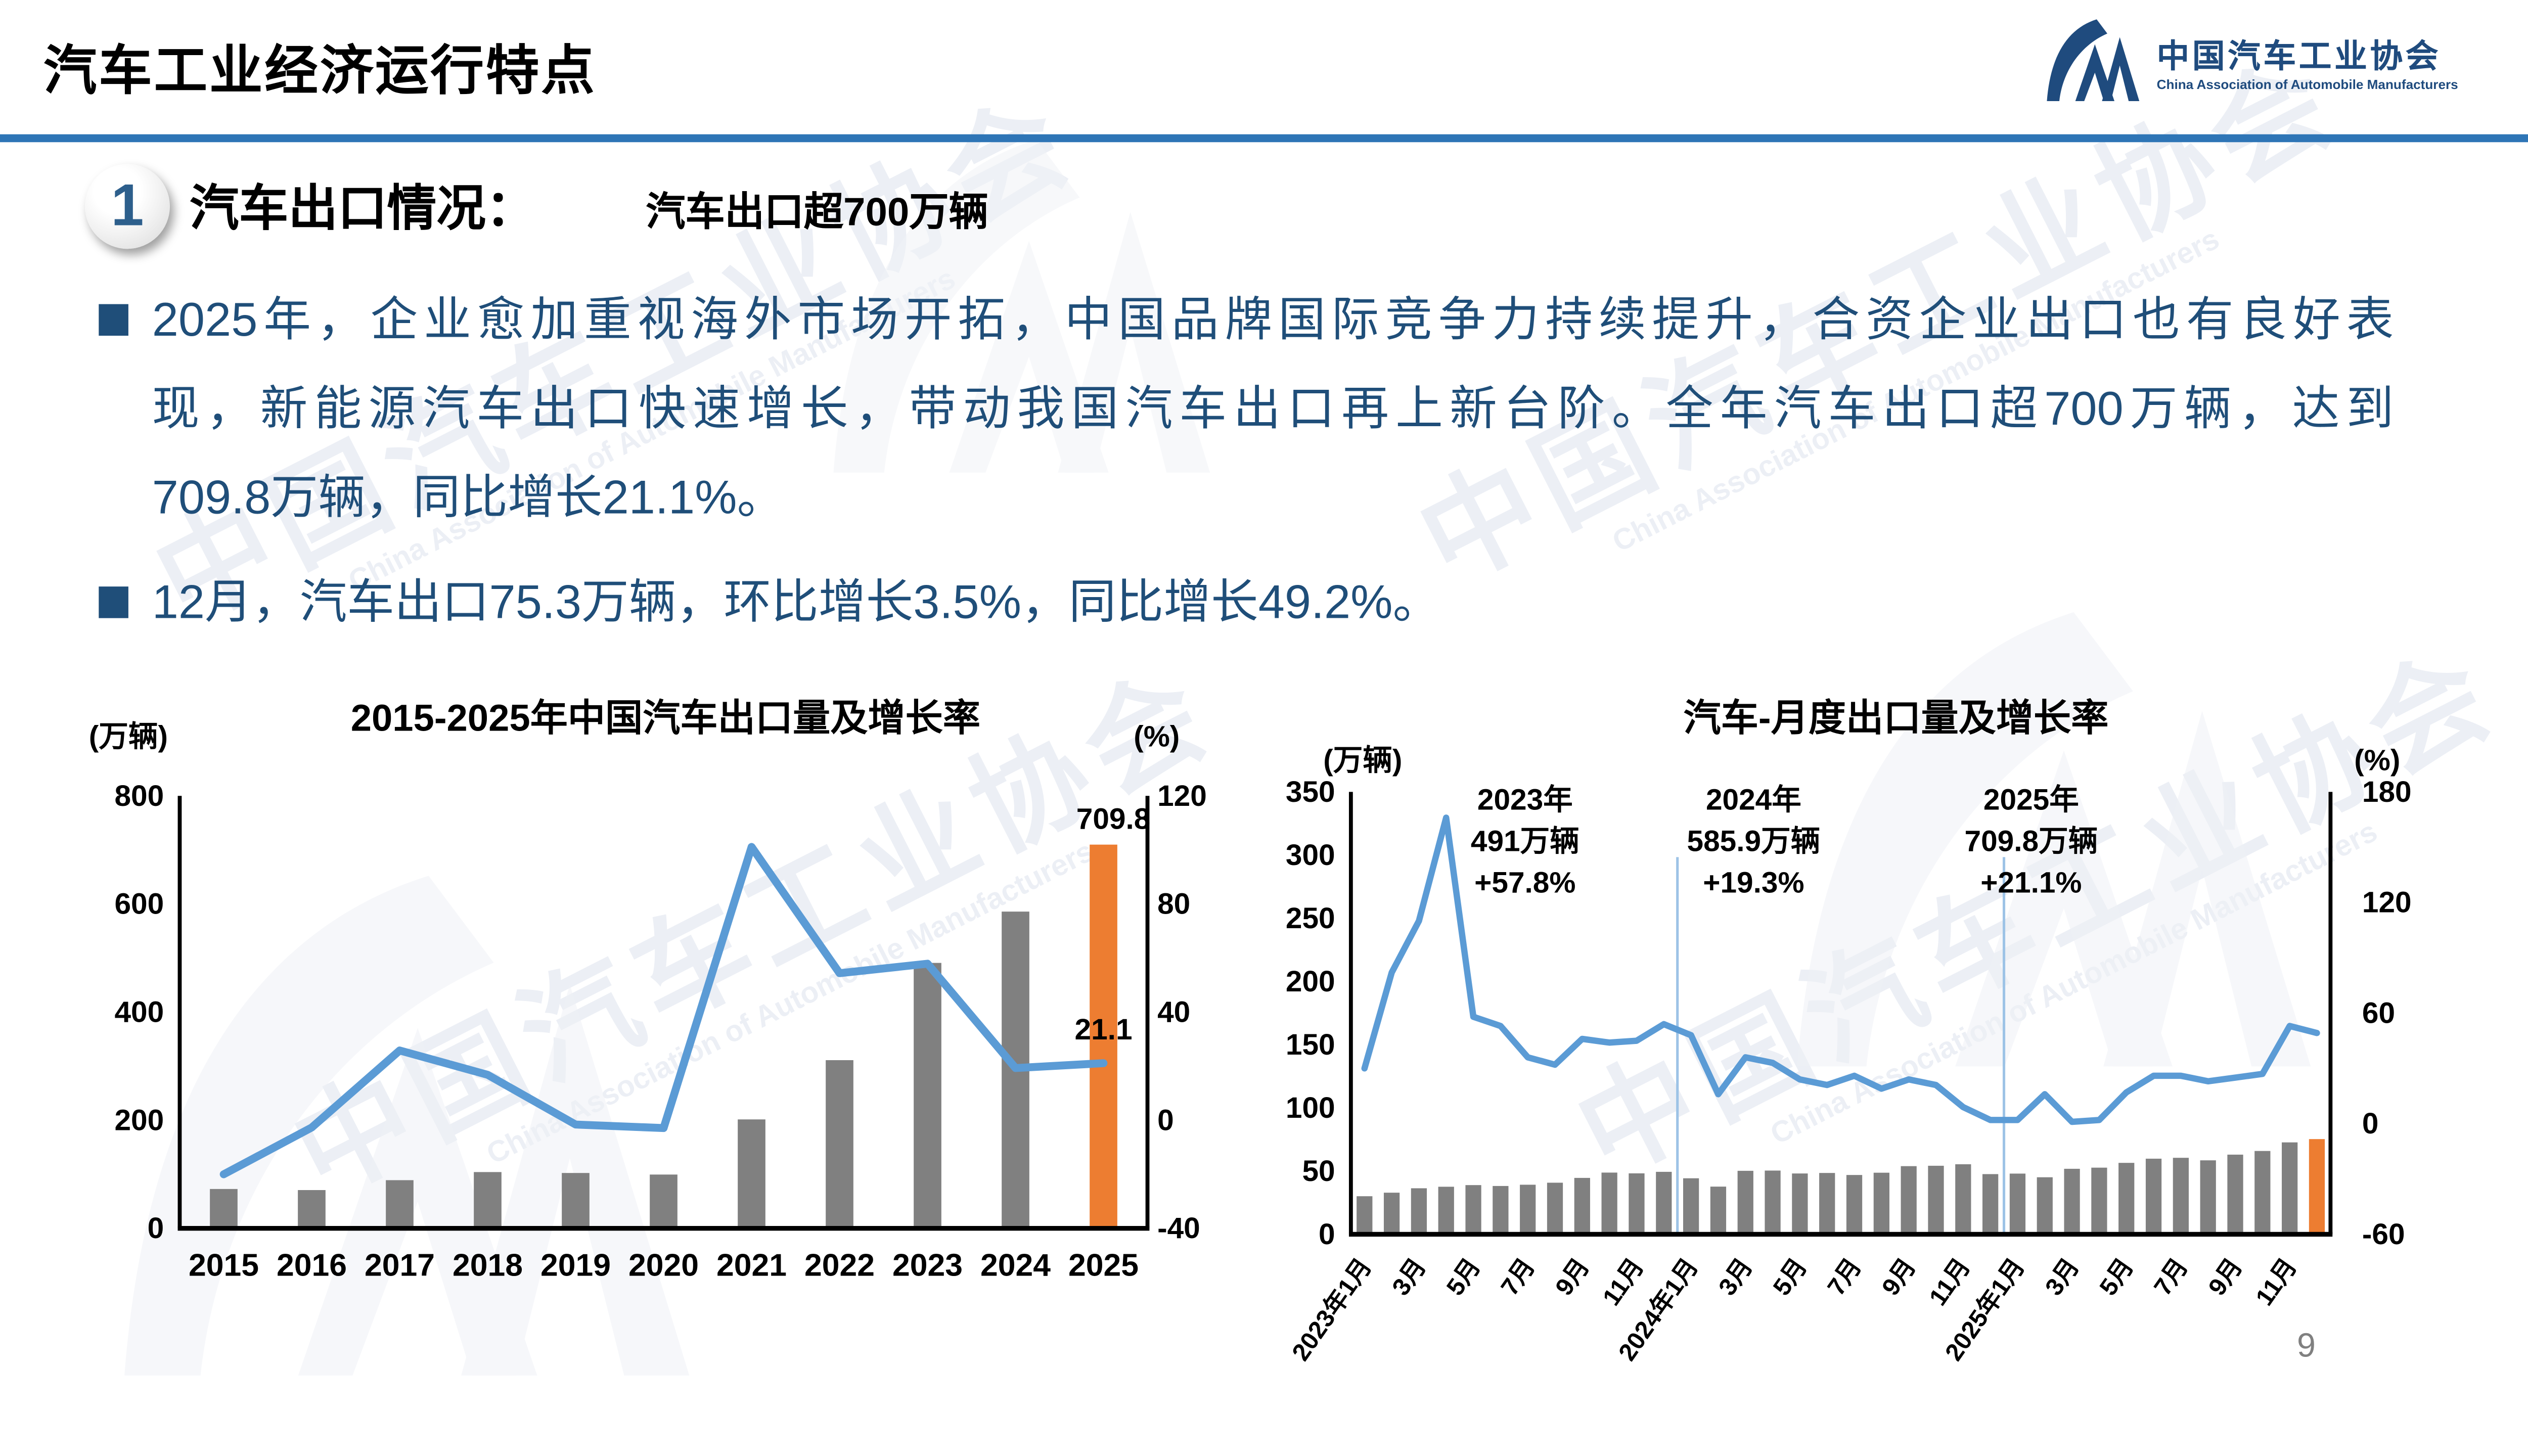  I want to click on svg-text: 2024, so click(1016, 1265).